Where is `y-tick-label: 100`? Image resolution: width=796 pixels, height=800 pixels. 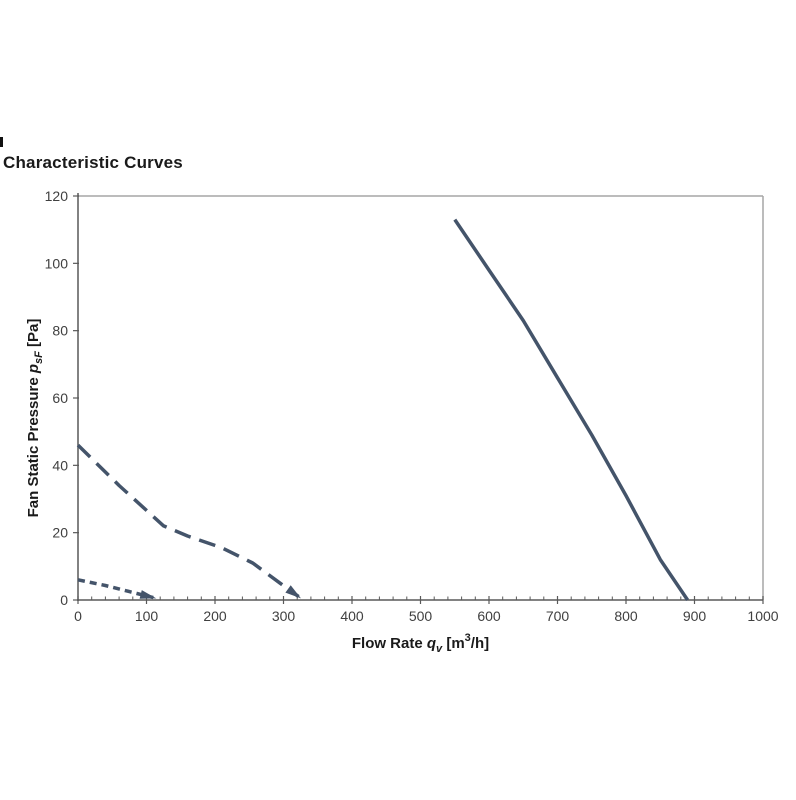 y-tick-label: 100 is located at coordinates (57, 263).